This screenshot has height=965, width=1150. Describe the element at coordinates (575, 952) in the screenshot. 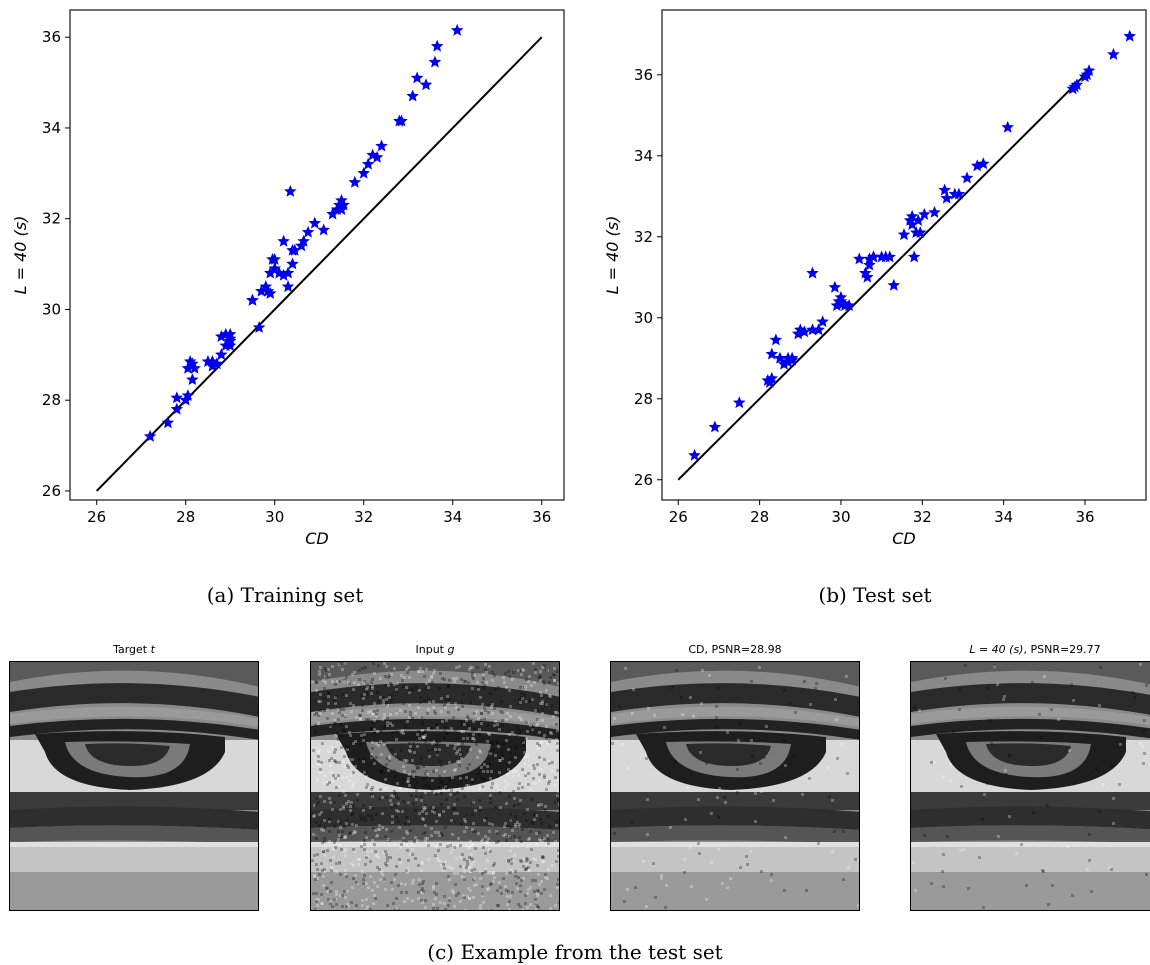

I see `caption-c: (c) Example from the test set` at that location.